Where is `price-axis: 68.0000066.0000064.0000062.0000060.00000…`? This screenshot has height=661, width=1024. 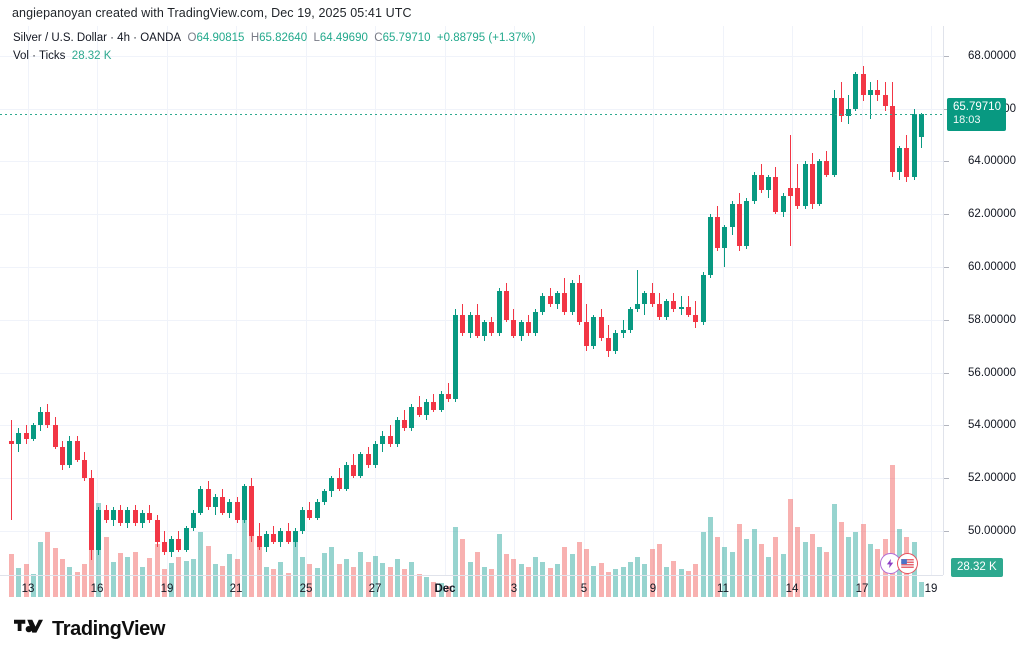
price-axis: 68.0000066.0000064.0000062.0000060.00000… is located at coordinates (984, 301).